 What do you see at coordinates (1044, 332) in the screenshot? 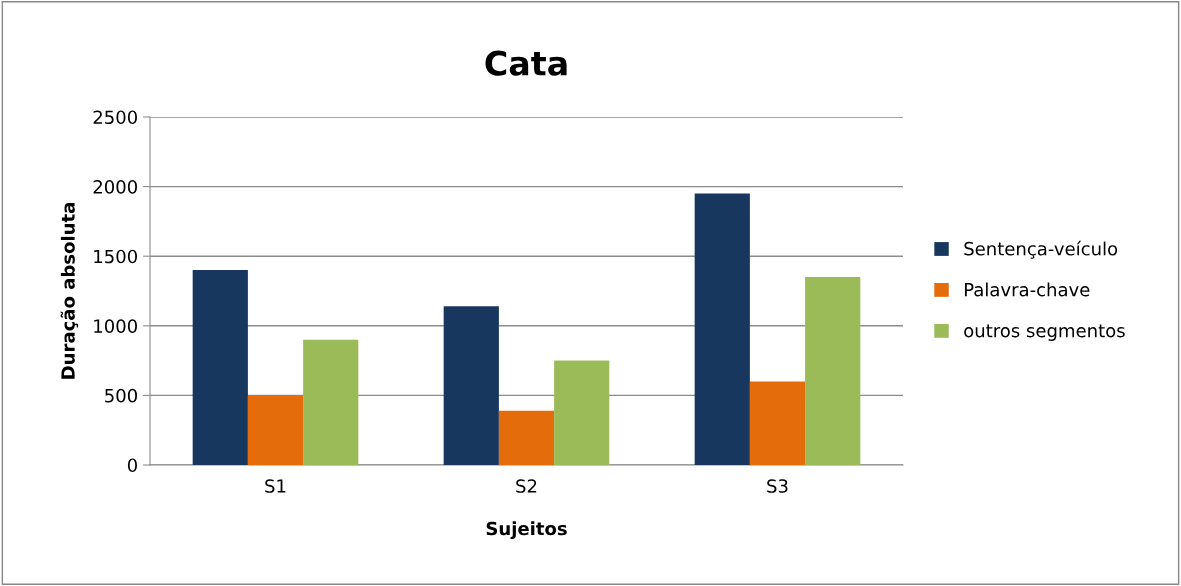
I see `legend-label: outros segmentos` at bounding box center [1044, 332].